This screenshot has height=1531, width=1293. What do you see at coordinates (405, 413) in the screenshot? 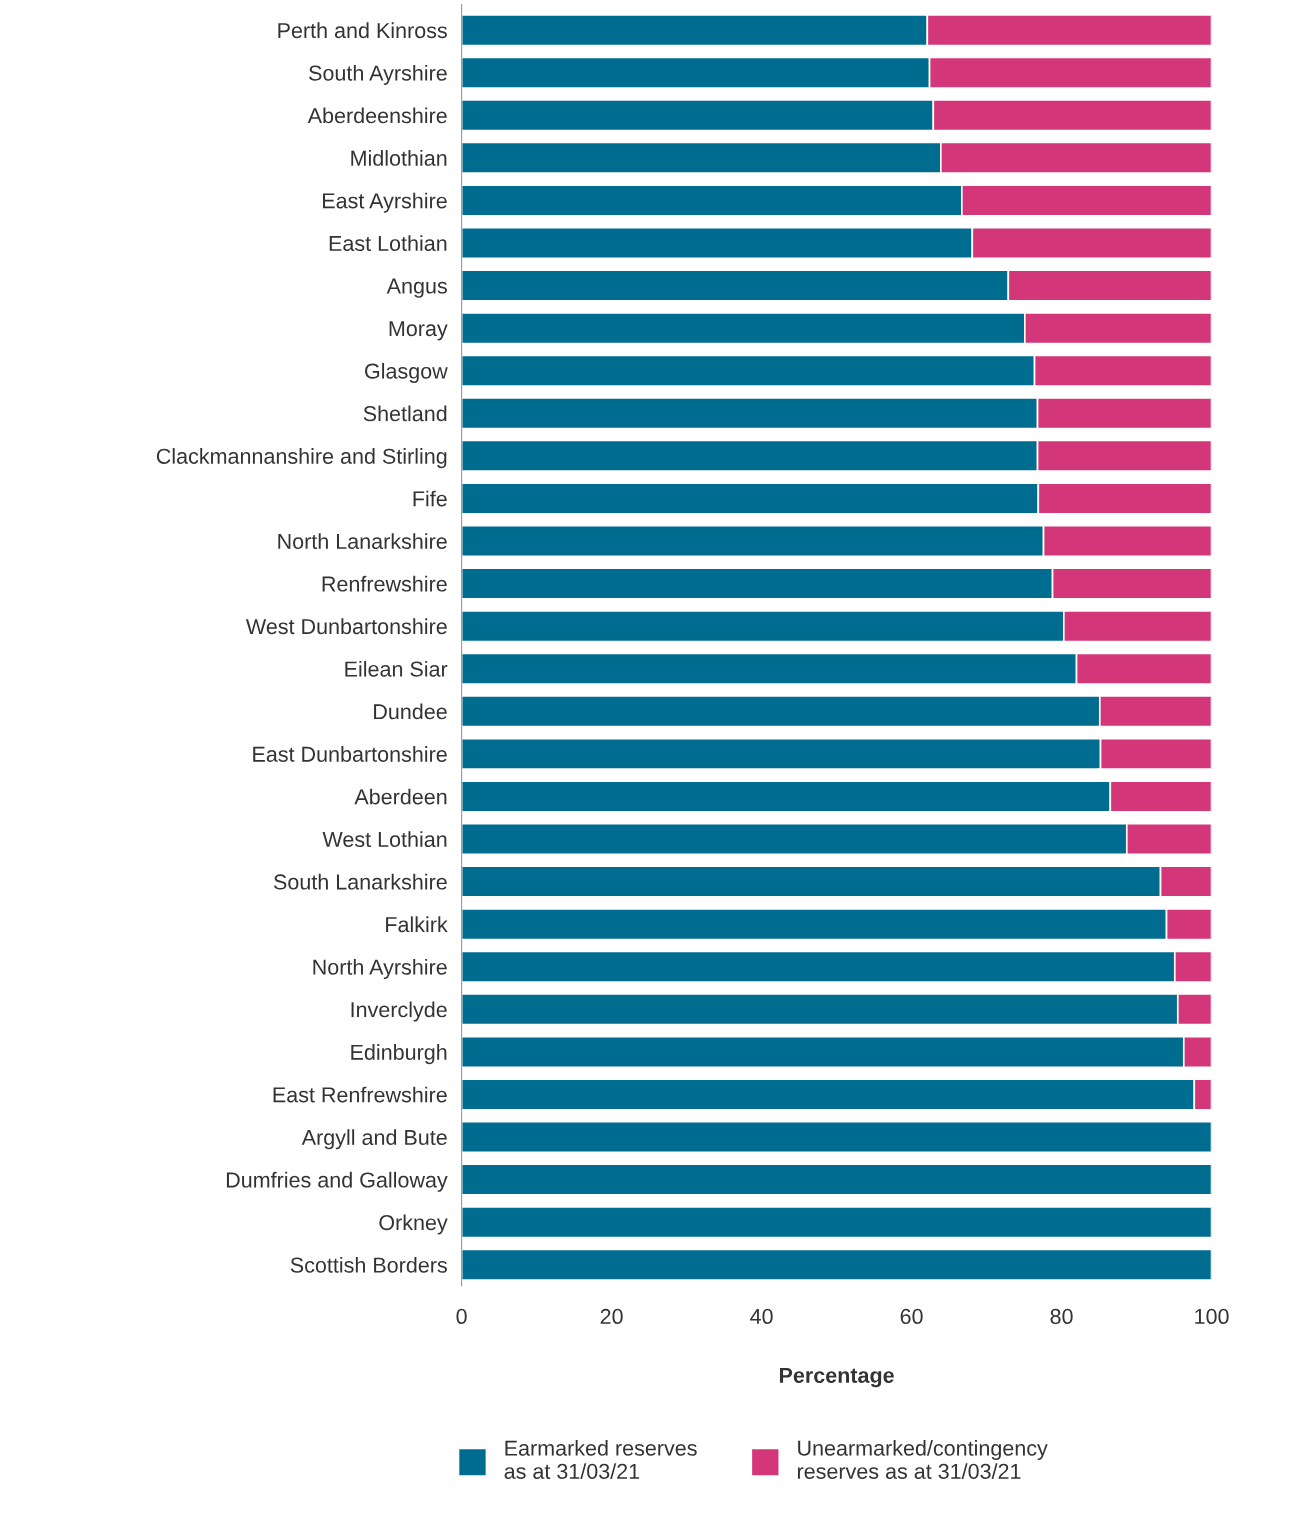
I see `y-tick-label: Shetland` at bounding box center [405, 413].